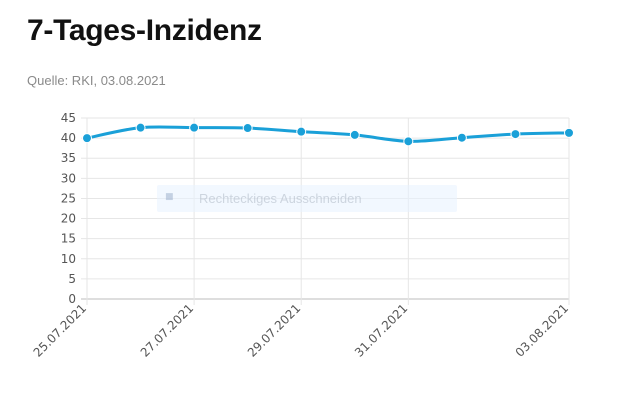  What do you see at coordinates (542, 330) in the screenshot?
I see `x-tick-label: 03.08.2021` at bounding box center [542, 330].